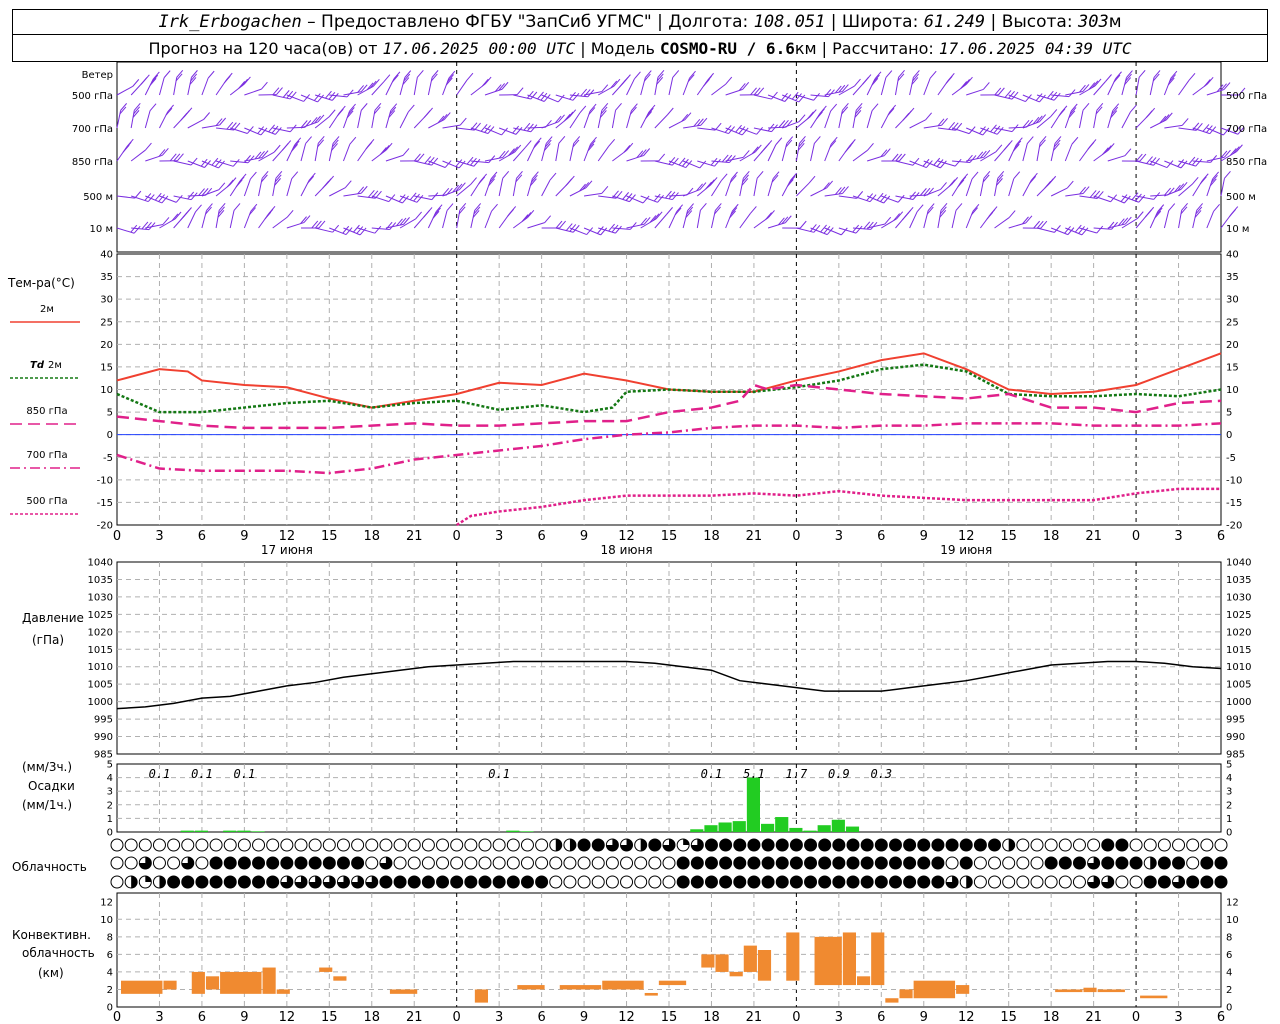 This screenshot has height=1024, width=1280. I want to click on conv-tick-left: 2, so click(110, 990).